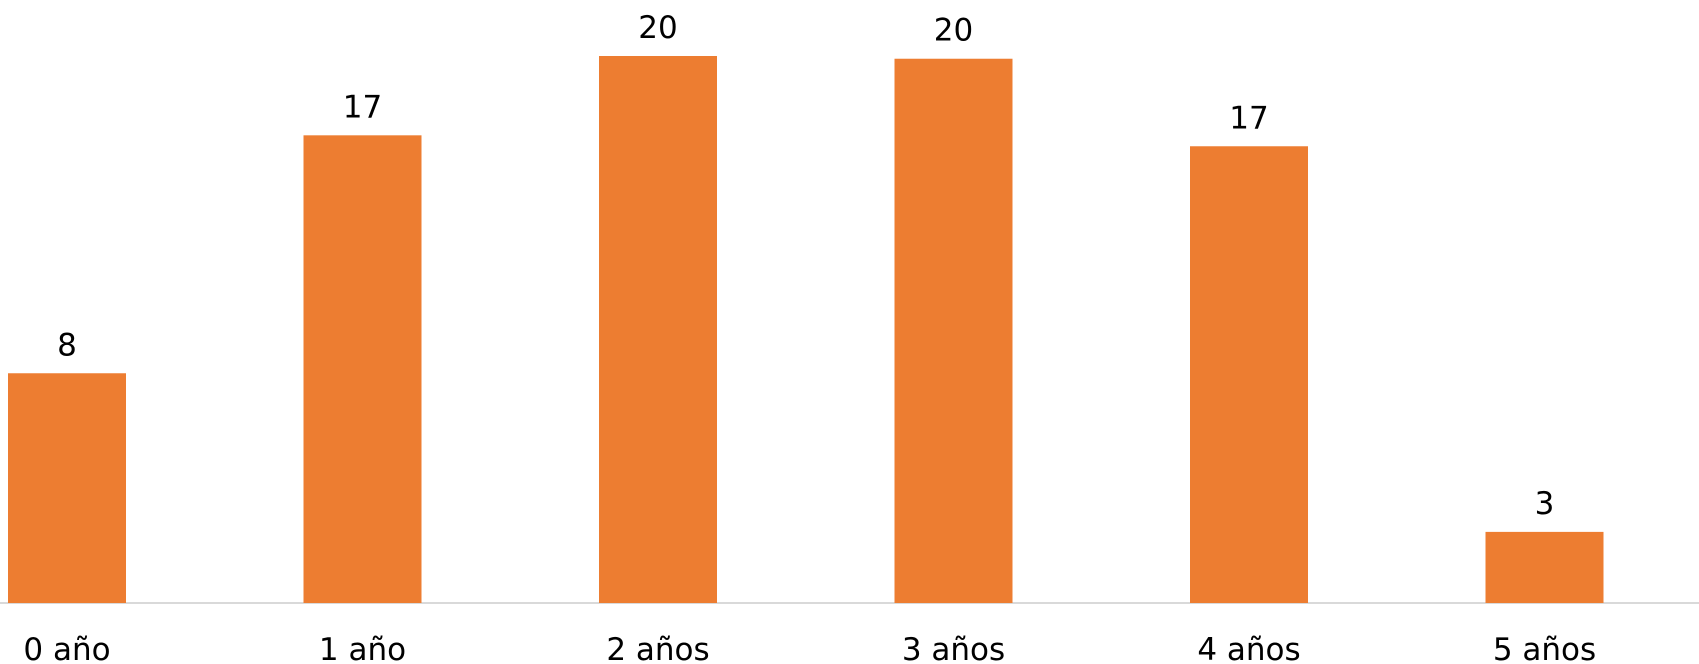 The image size is (1699, 664). I want to click on x-tick-label: 0 año, so click(66, 648).